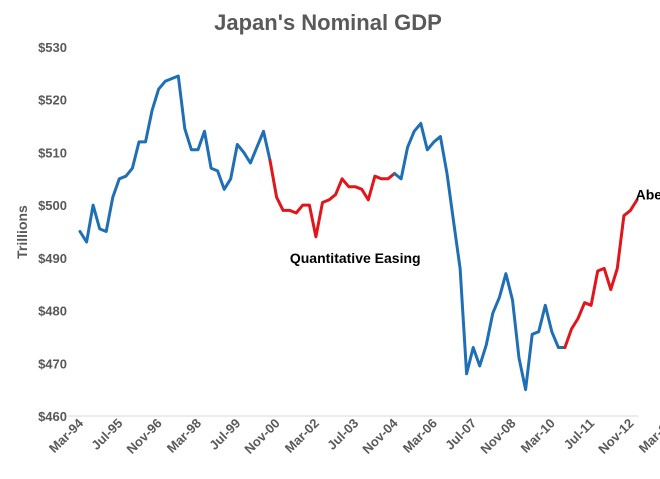 This screenshot has height=479, width=660. What do you see at coordinates (648, 195) in the screenshot?
I see `annotation-label: Abenomics` at bounding box center [648, 195].